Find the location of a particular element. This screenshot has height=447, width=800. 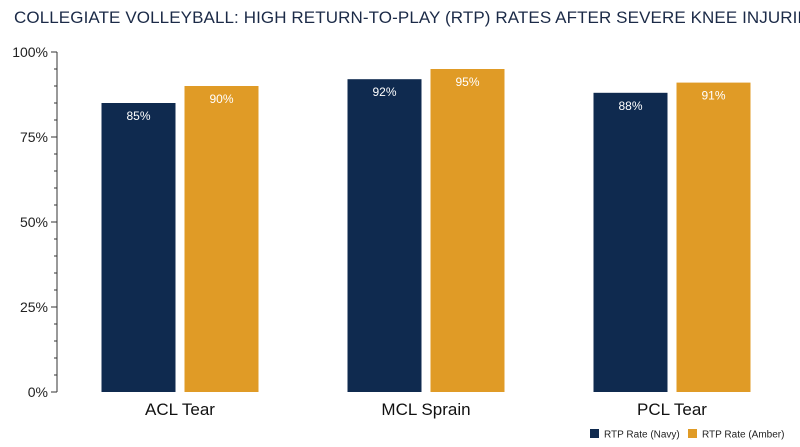

y-tick-label: 25% is located at coordinates (34, 307).